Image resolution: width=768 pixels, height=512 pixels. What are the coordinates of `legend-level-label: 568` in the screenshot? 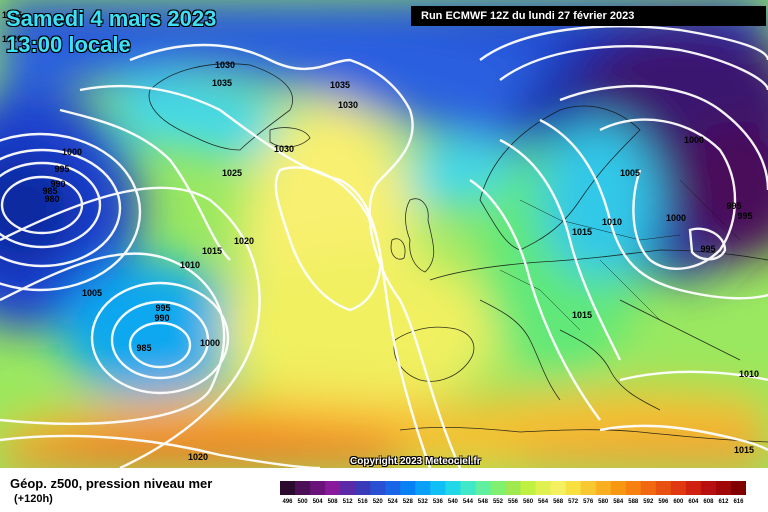 It's located at (558, 502).